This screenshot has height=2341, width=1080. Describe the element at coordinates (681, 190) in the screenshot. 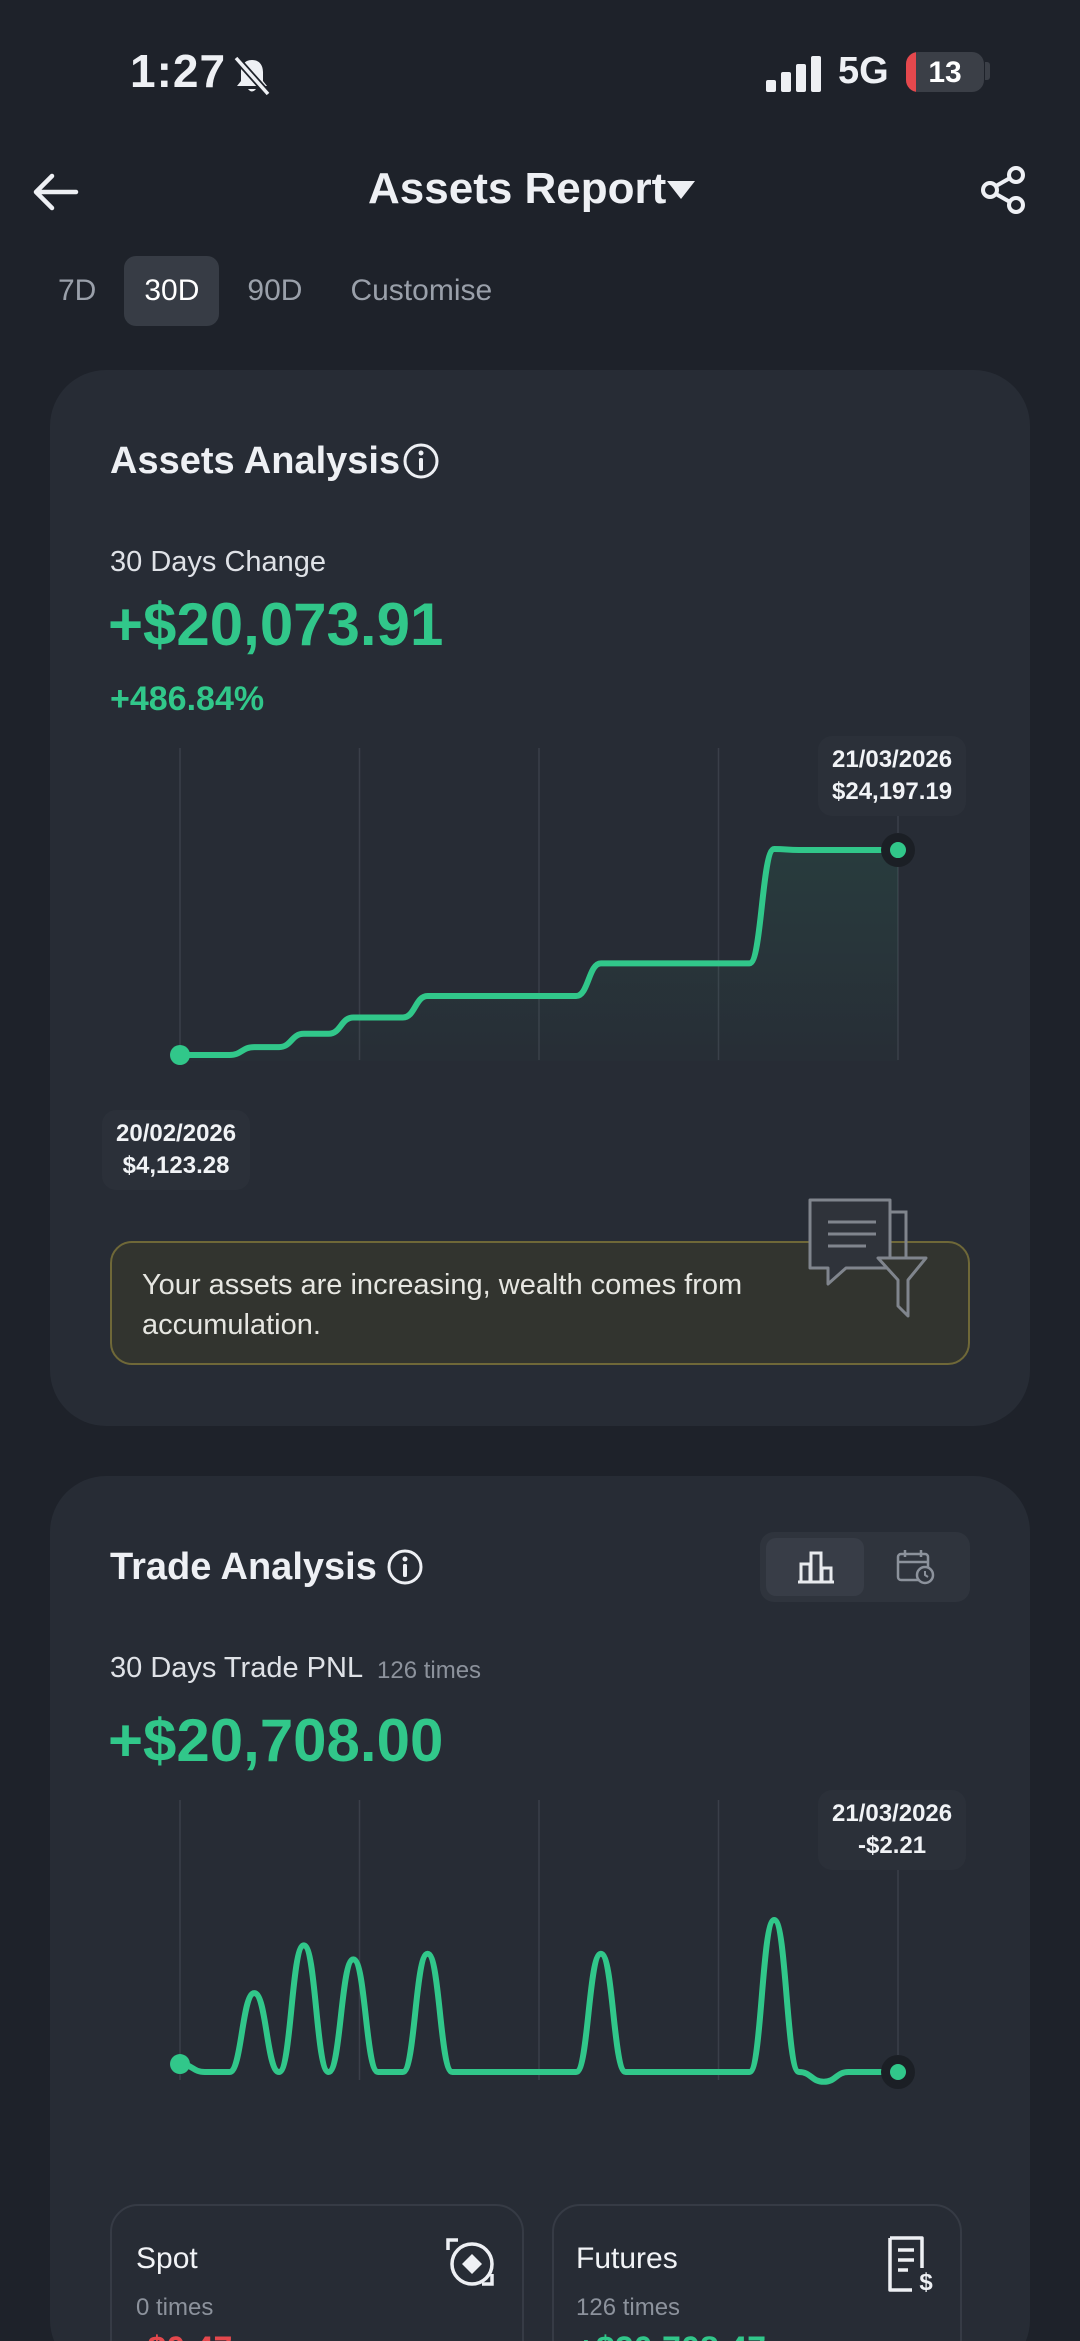

I see `caret-down-icon` at that location.